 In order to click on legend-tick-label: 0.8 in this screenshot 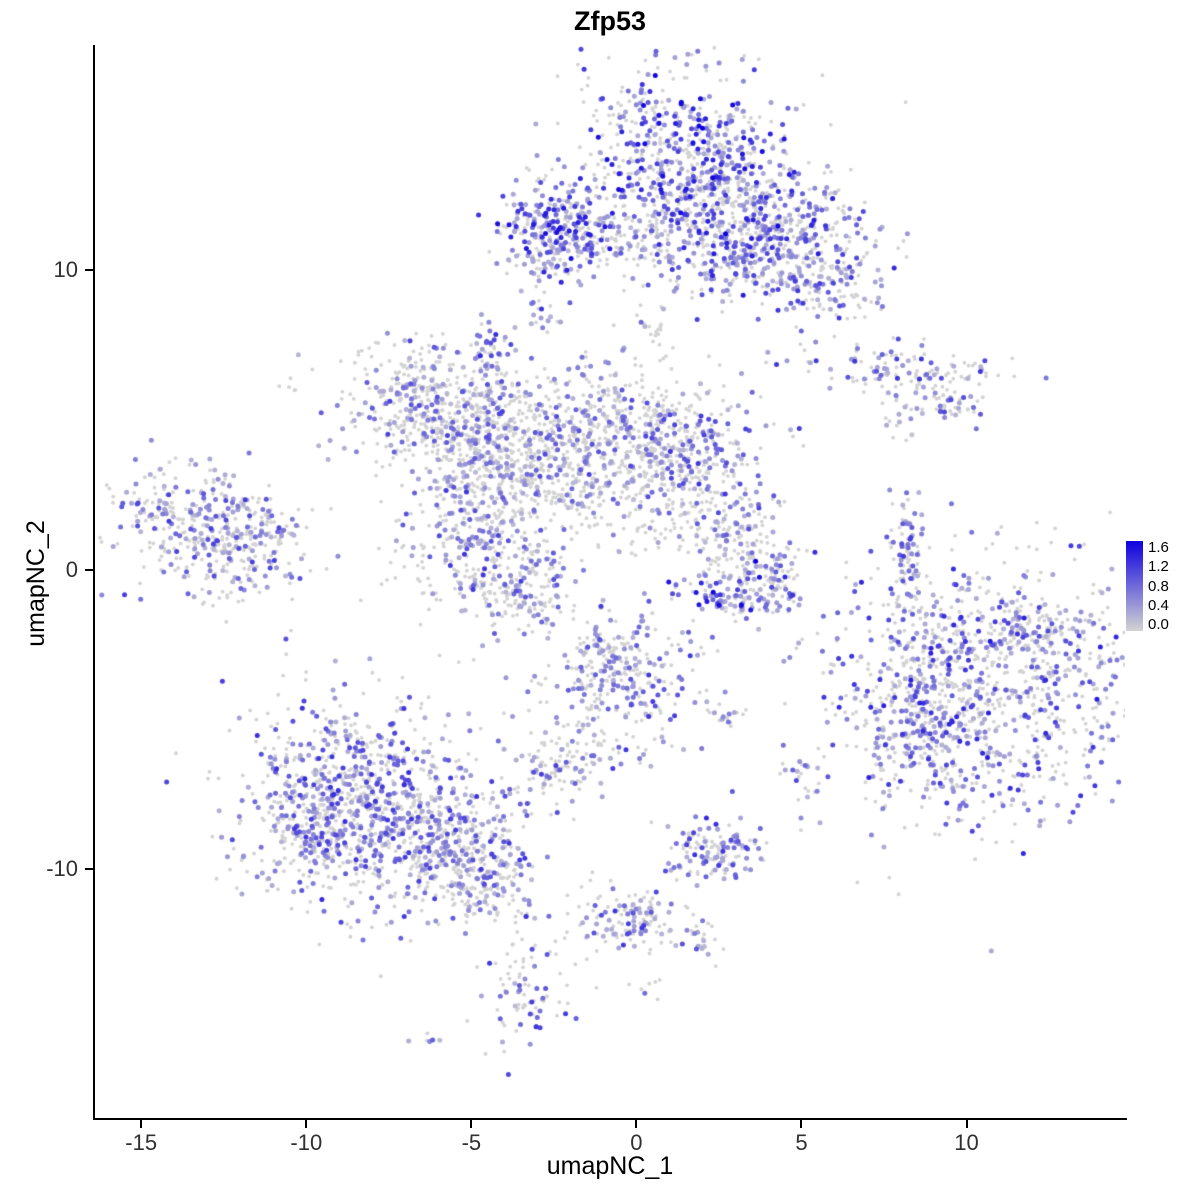, I will do `click(1158, 586)`.